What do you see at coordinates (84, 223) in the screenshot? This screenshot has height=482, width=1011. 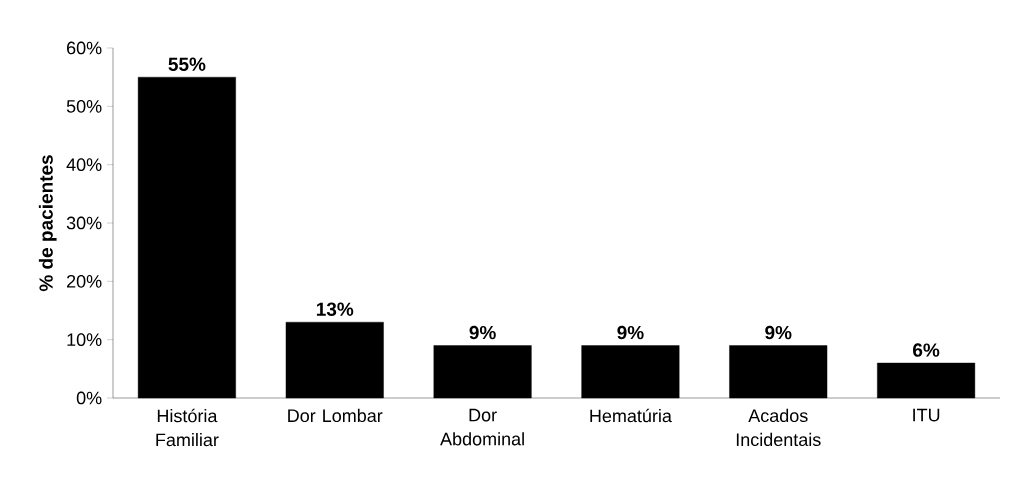 I see `y-tick-label: 30%` at bounding box center [84, 223].